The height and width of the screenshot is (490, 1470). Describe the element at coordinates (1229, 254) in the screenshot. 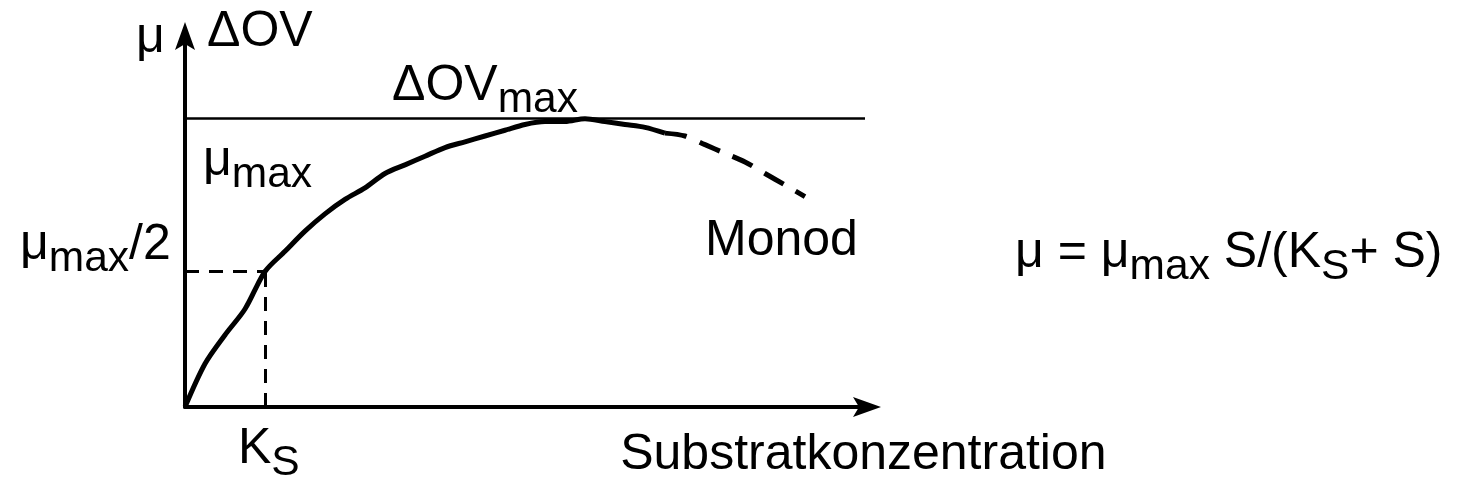

I see `text: μ = μ$_{max}$ S/(K$_{S}$+ S)` at that location.